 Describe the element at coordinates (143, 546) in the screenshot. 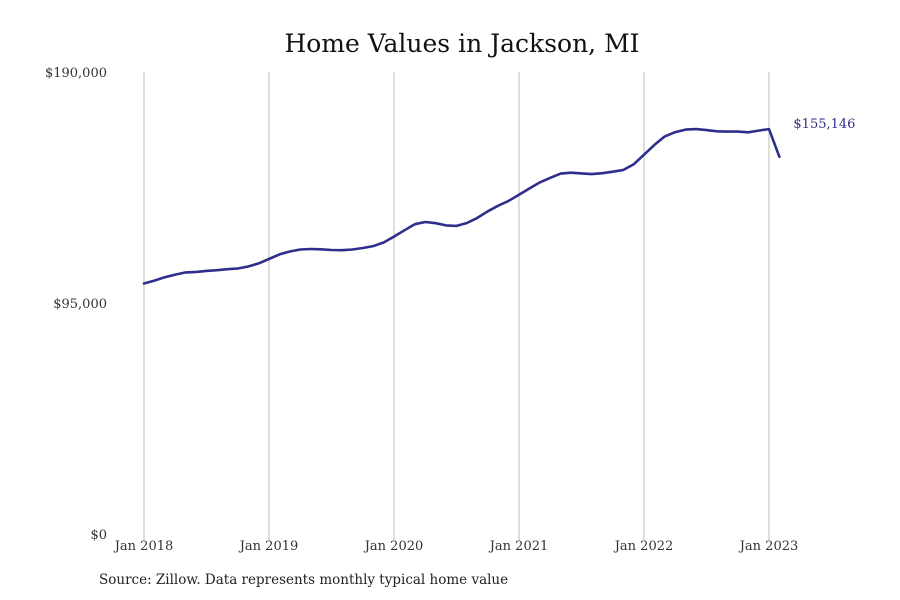

I see `x-tick-label: Jan 2018` at that location.